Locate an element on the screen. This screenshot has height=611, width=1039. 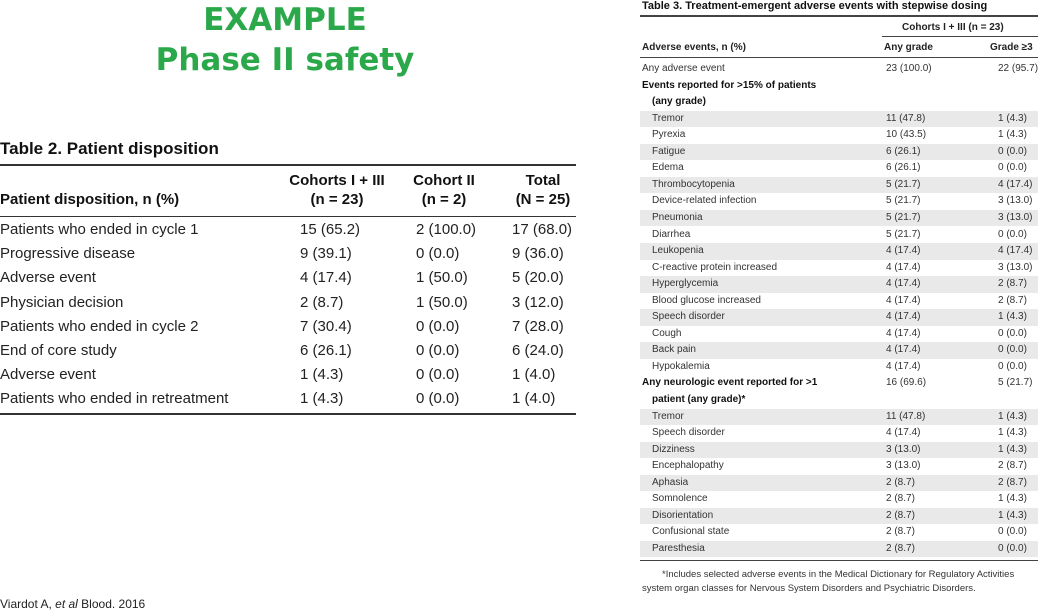
table-cell-value: 15 (65.2) is located at coordinates (330, 229).